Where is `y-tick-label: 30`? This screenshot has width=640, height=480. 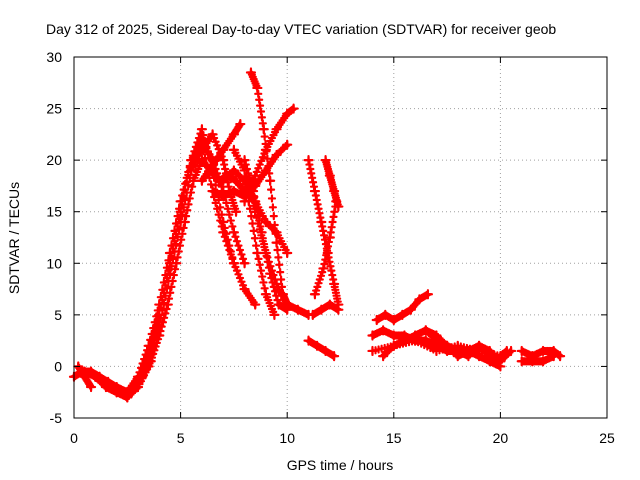
y-tick-label: 30 is located at coordinates (54, 57).